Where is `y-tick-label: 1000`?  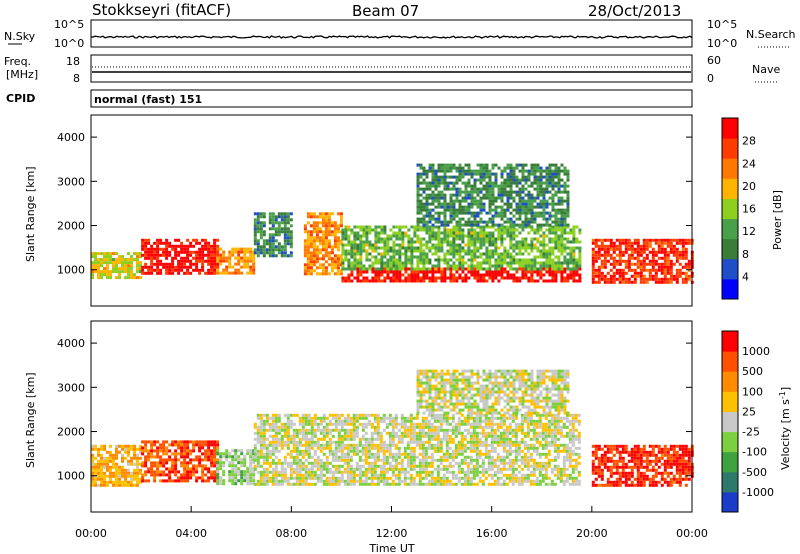 y-tick-label: 1000 is located at coordinates (71, 270).